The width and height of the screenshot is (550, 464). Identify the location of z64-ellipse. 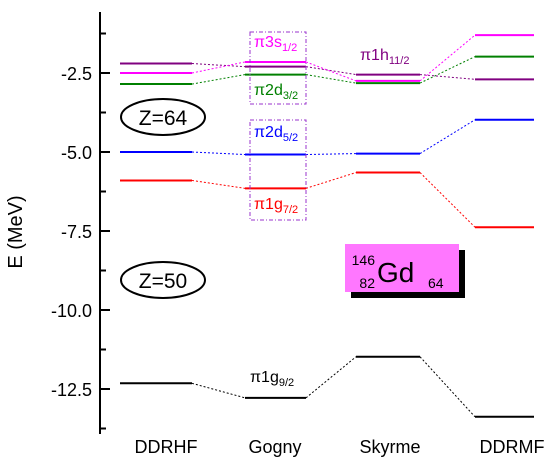
(163, 117).